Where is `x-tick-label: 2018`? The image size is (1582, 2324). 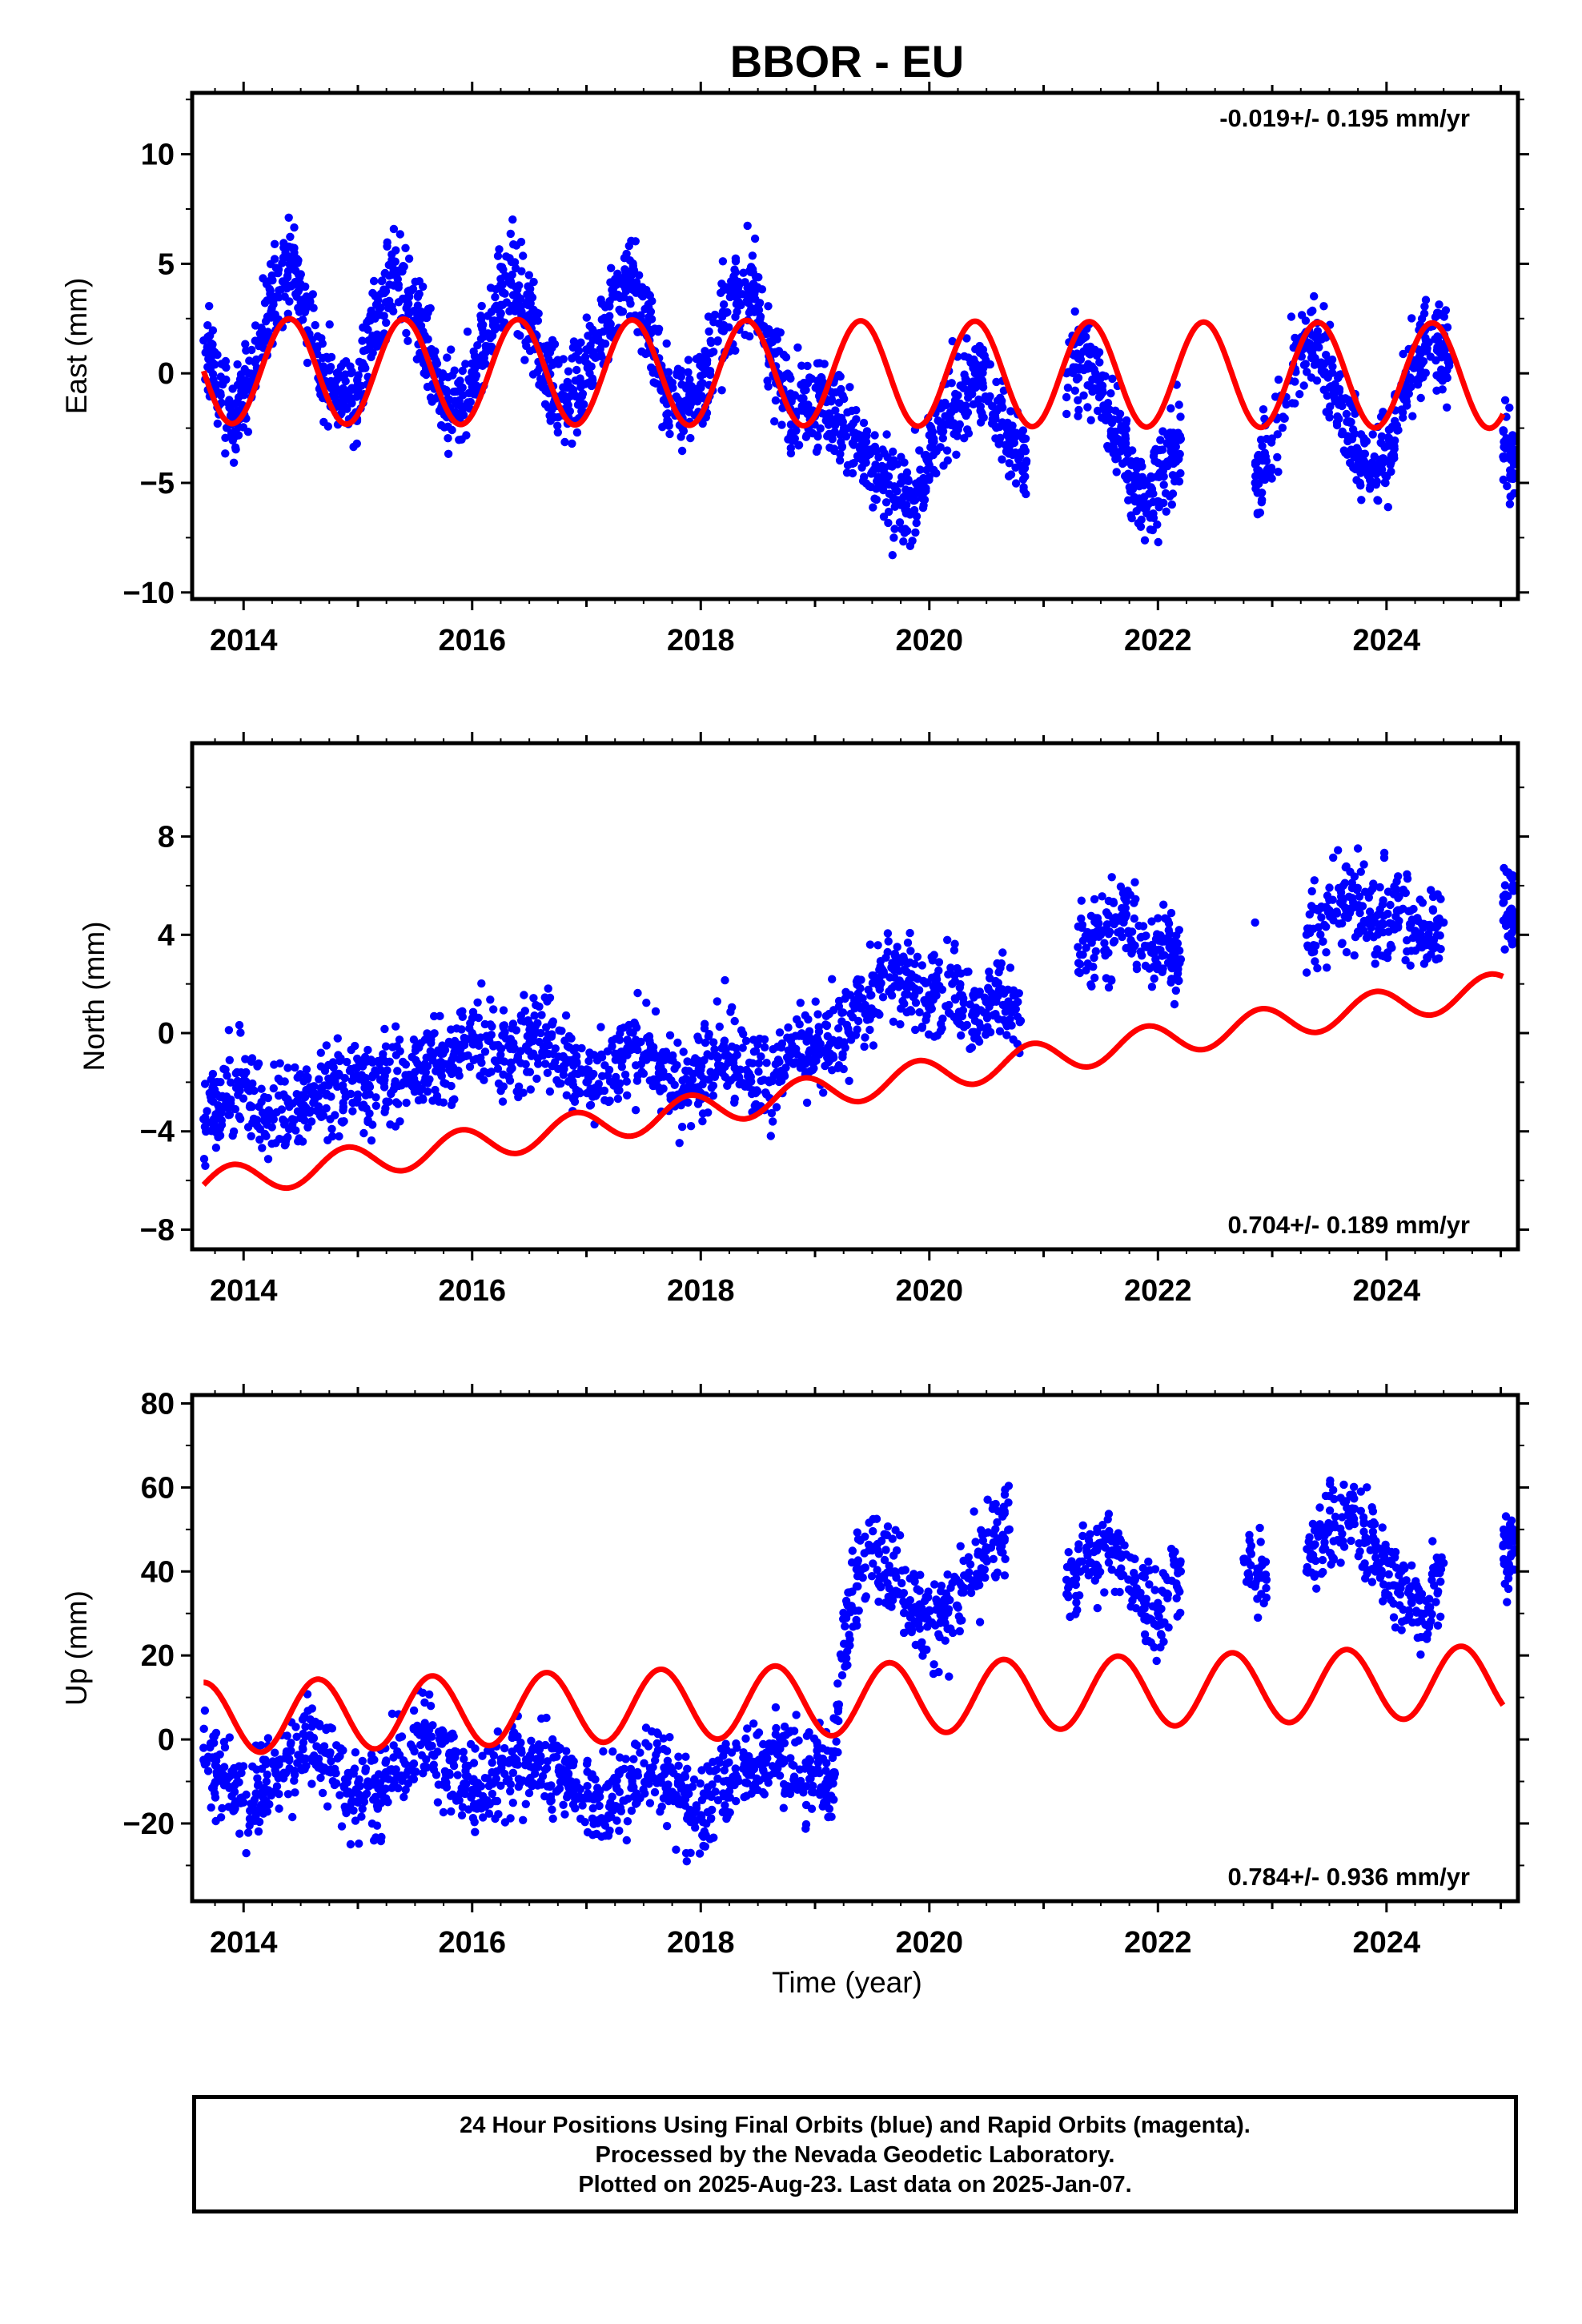
x-tick-label: 2018 is located at coordinates (701, 640).